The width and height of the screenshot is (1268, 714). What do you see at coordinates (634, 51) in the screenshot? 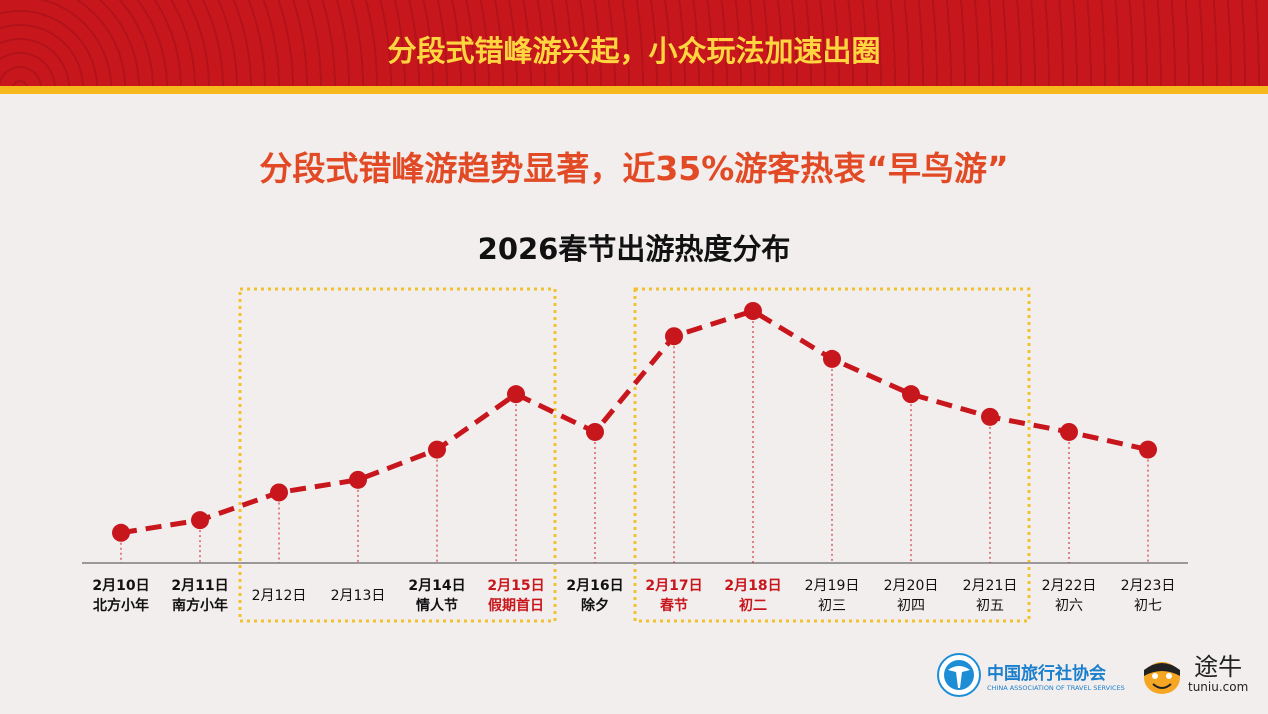
I see `header-title: 分段式错峰游兴起，小众玩法加速出圈` at bounding box center [634, 51].